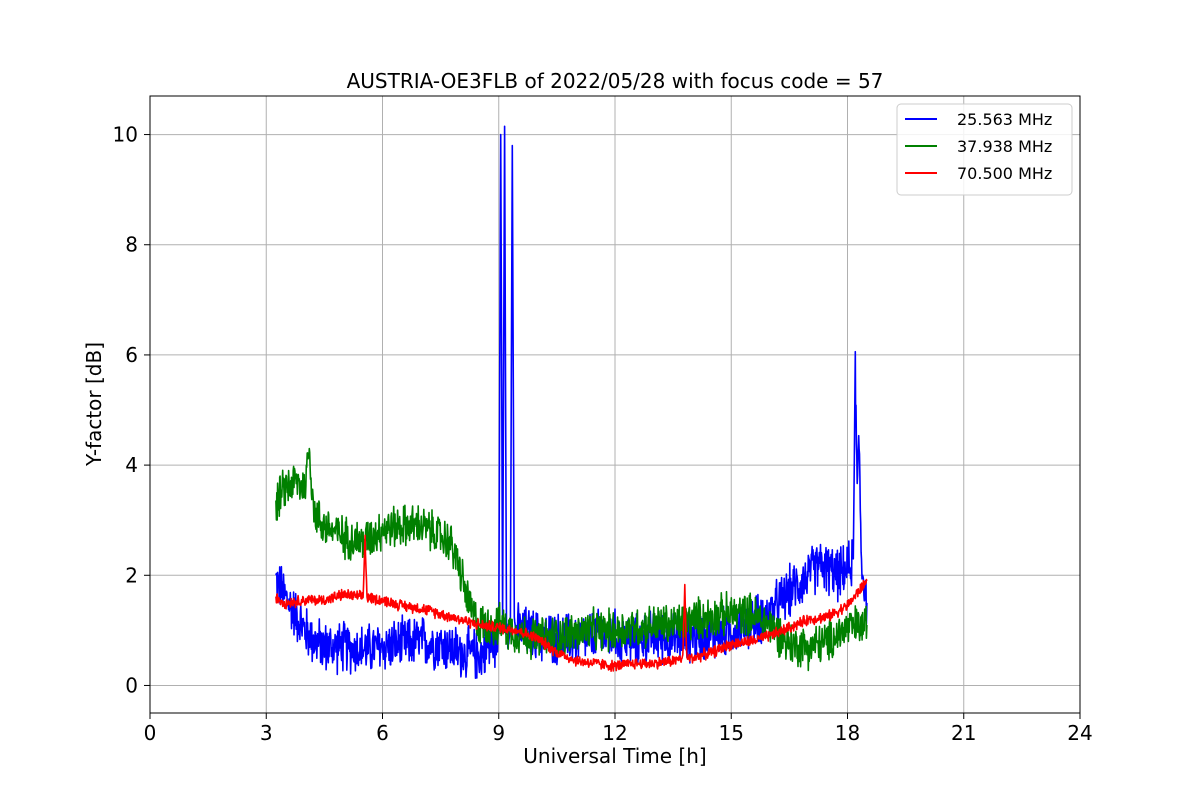 Image resolution: width=1200 pixels, height=800 pixels. I want to click on x-tick-label: 18, so click(847, 733).